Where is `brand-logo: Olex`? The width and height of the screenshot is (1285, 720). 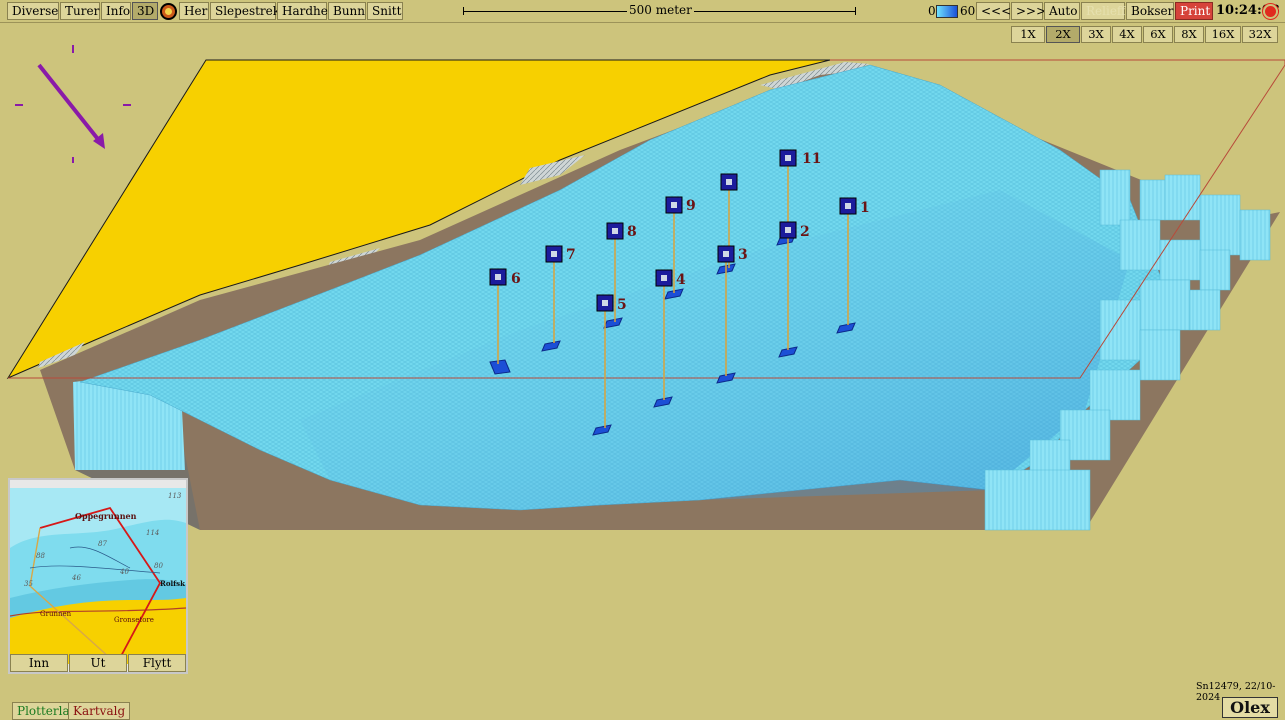 brand-logo: Olex is located at coordinates (1250, 707).